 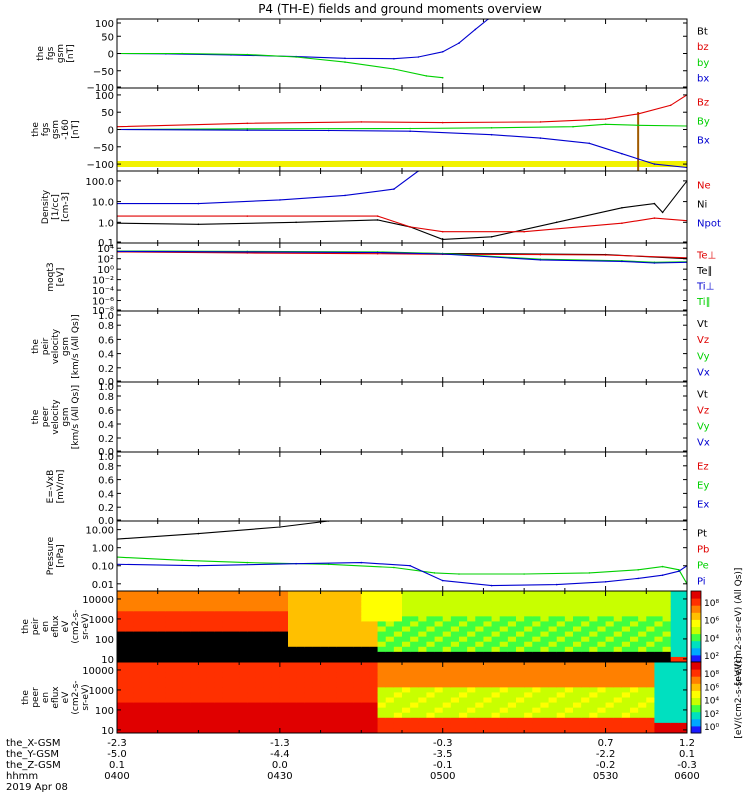 I want to click on y-axis-label: [1/cc], so click(x=56, y=207).